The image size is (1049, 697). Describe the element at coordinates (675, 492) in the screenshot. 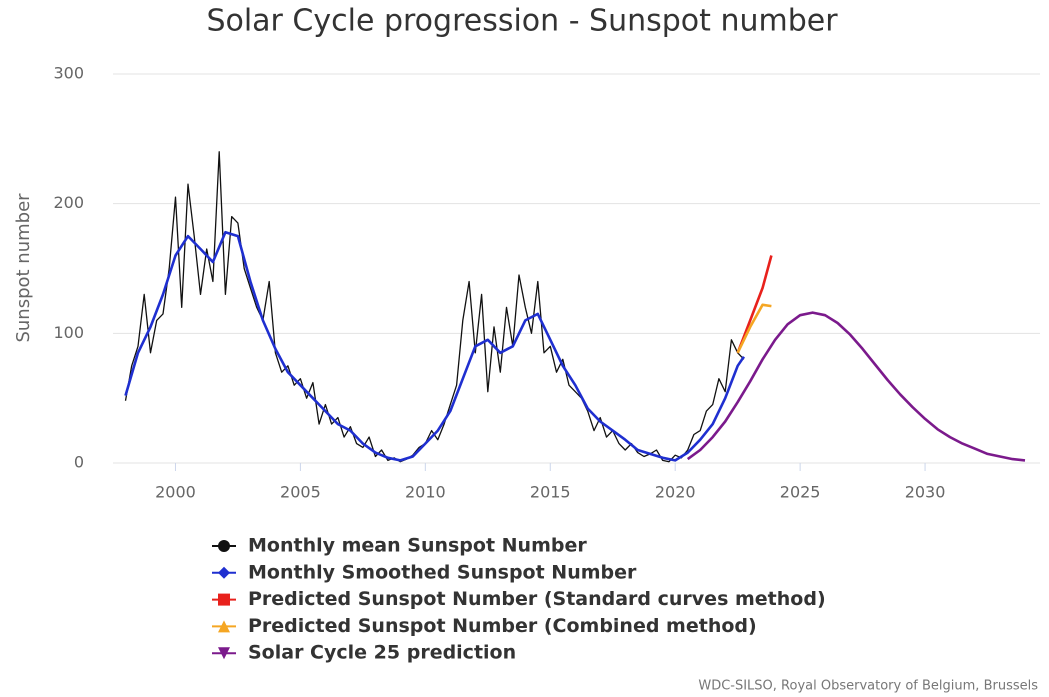

I see `x-tick-label: 2020` at that location.